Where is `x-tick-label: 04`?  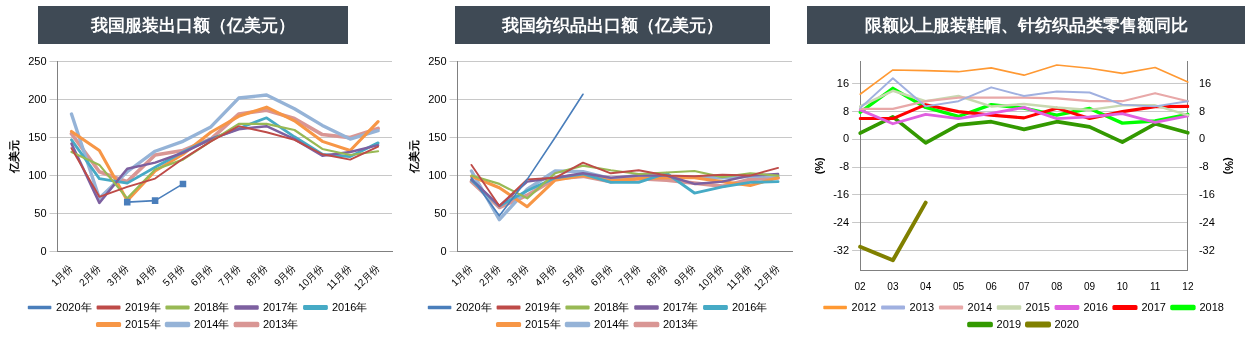
x-tick-label: 04 is located at coordinates (926, 286).